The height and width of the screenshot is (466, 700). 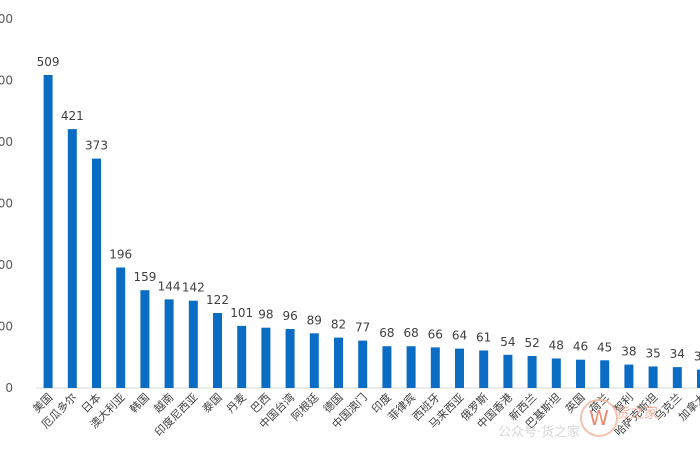 What do you see at coordinates (459, 336) in the screenshot?
I see `data-label: 64` at bounding box center [459, 336].